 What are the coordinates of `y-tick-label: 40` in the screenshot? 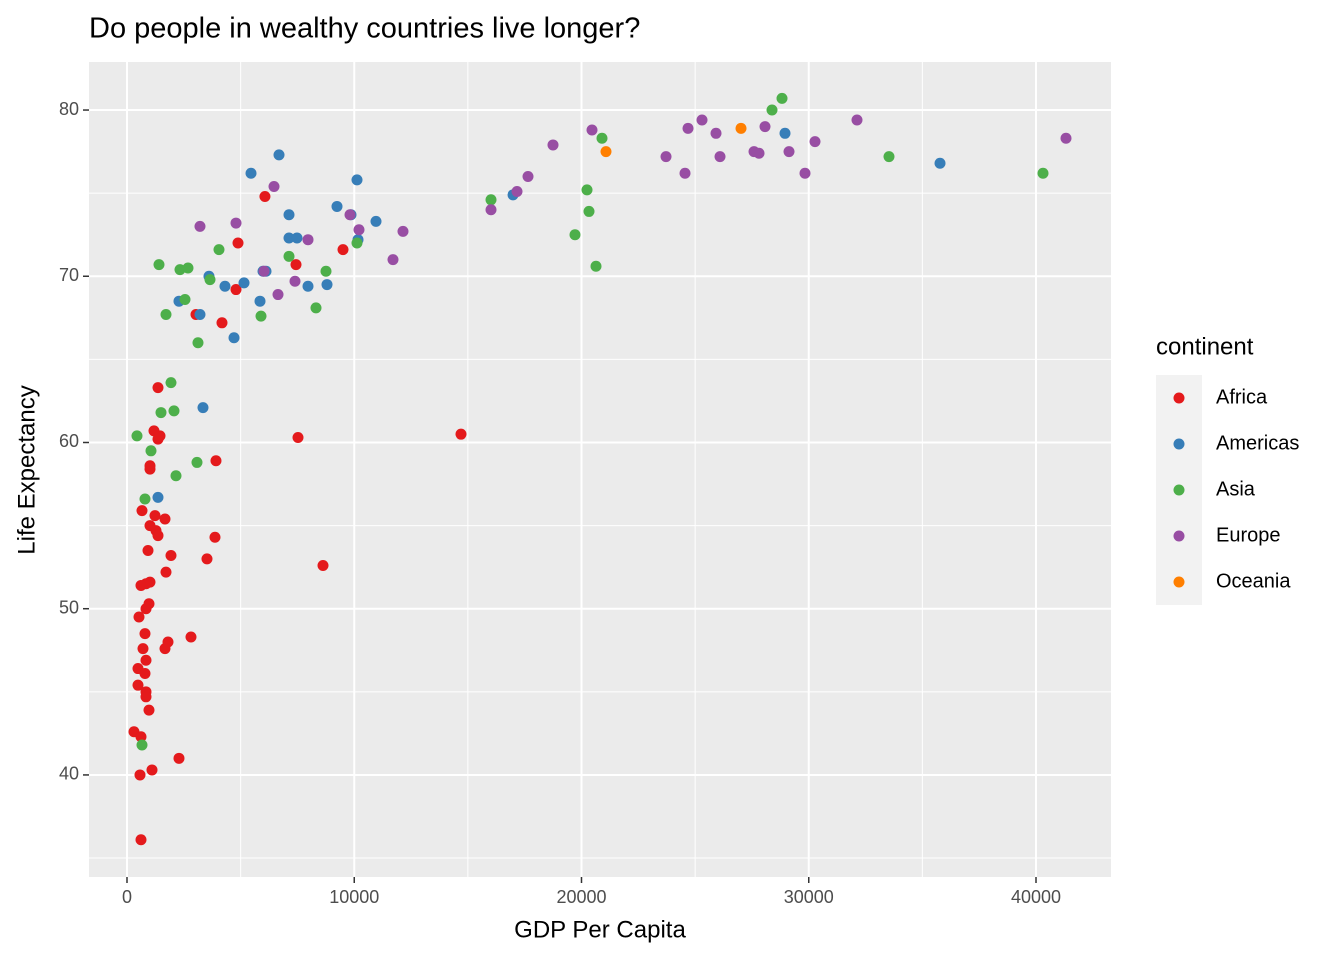 It's located at (69, 774).